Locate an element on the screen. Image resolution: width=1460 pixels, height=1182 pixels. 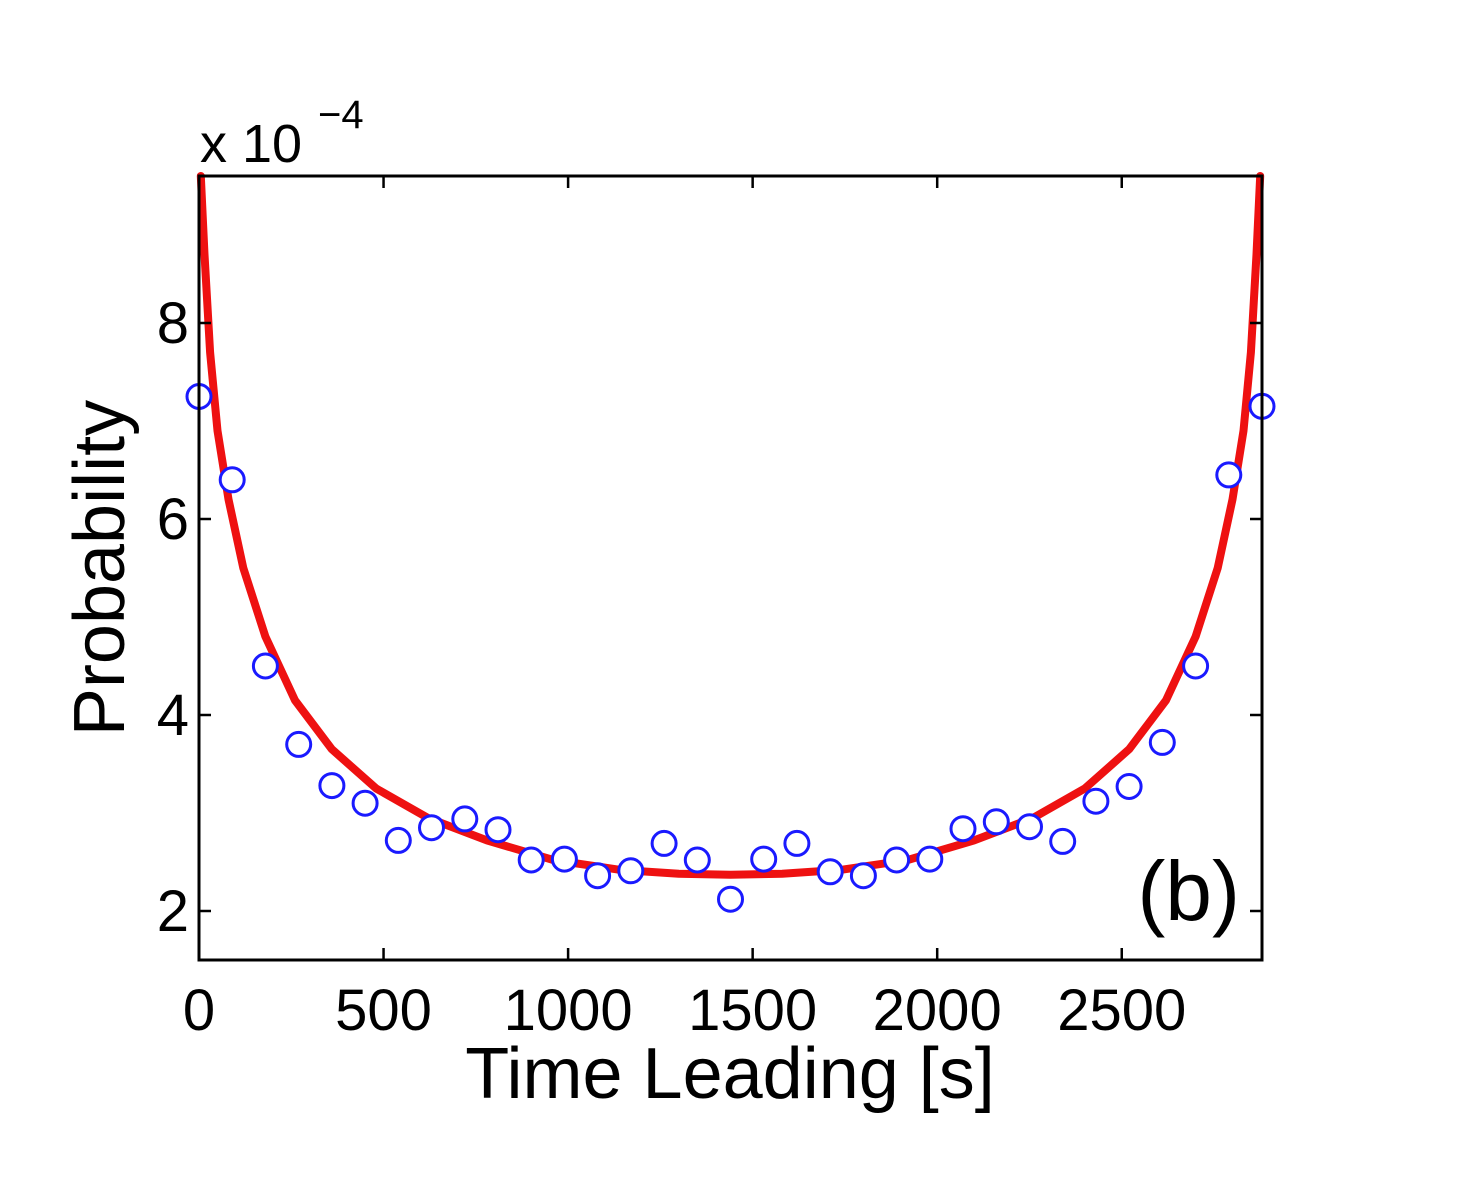
x-tick-label: 2000 is located at coordinates (937, 1010).